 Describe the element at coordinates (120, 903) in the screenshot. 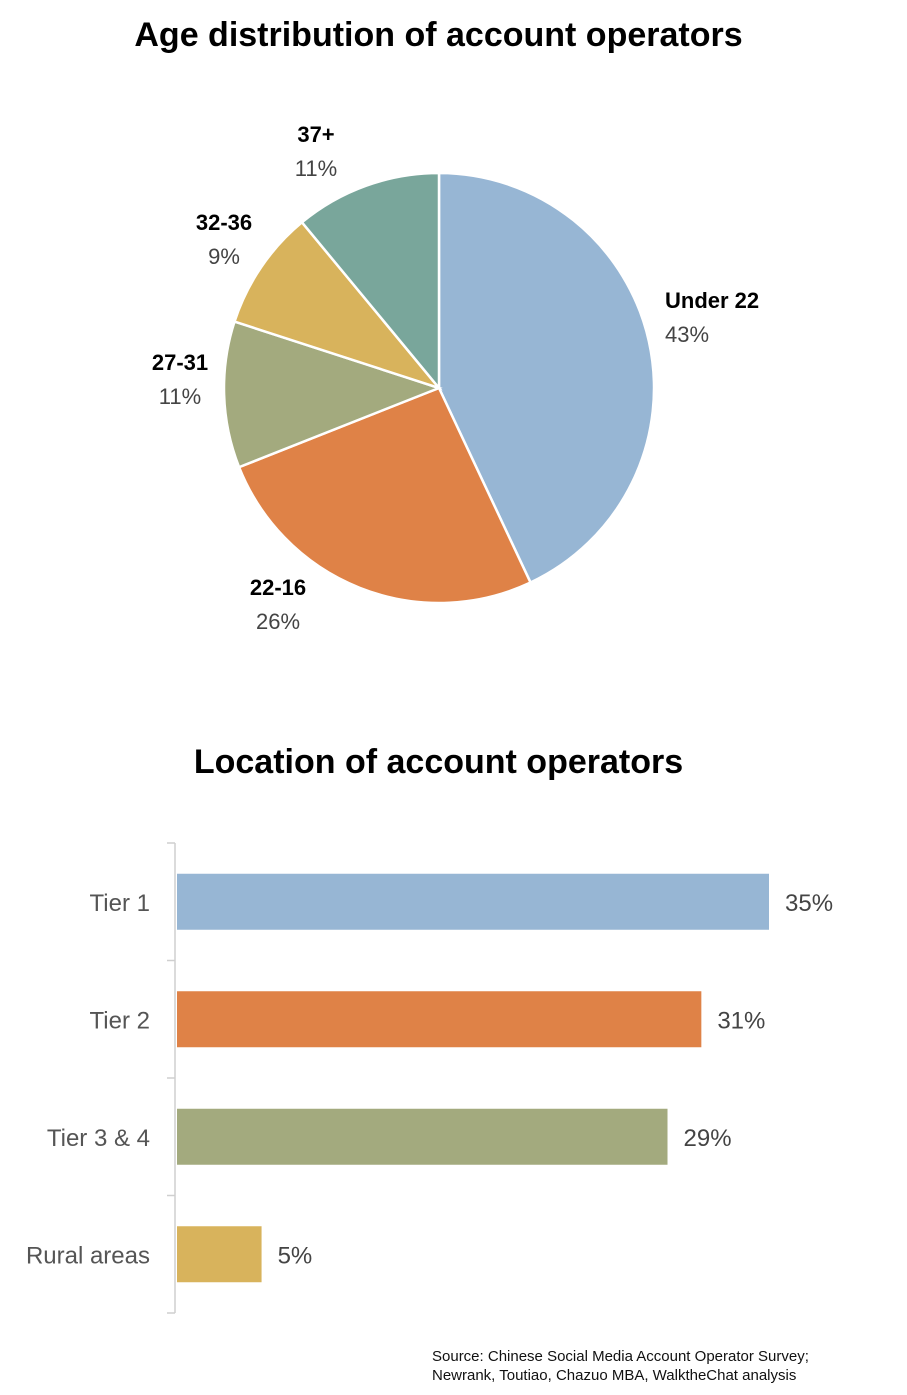

I see `bar-category-label-1: Tier 1` at that location.